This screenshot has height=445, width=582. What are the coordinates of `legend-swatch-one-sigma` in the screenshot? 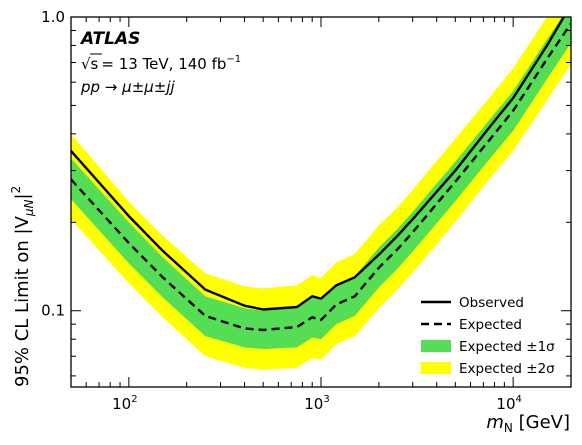 It's located at (436, 346).